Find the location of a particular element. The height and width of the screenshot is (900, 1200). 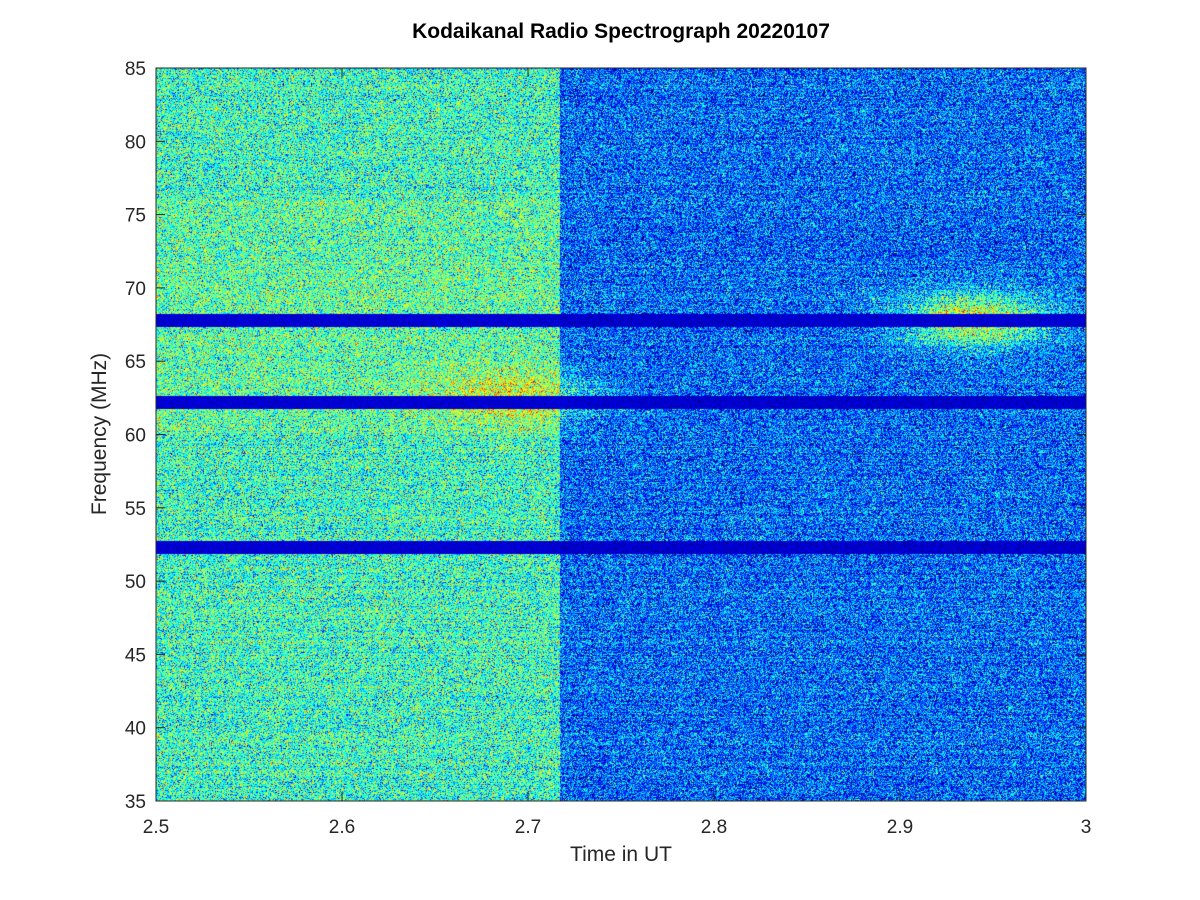

y-tick-label: 80 is located at coordinates (135, 142).